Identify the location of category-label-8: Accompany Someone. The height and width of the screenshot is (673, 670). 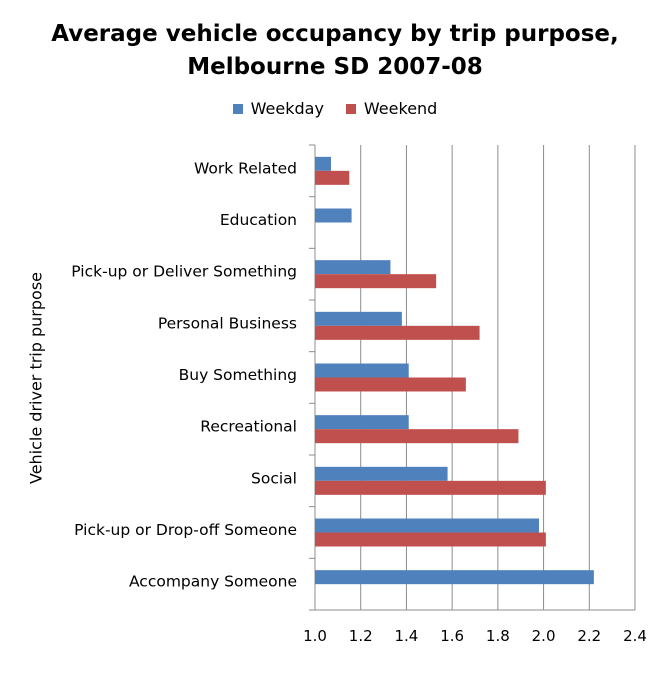
(213, 582).